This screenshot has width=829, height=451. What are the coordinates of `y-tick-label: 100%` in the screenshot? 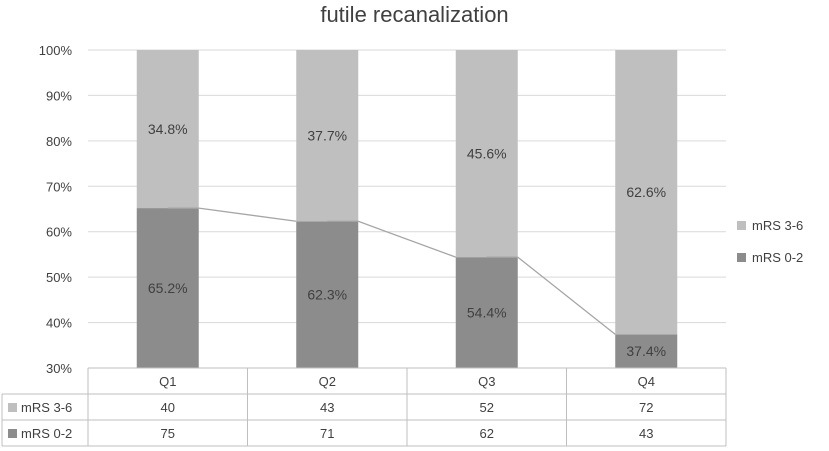 It's located at (56, 50).